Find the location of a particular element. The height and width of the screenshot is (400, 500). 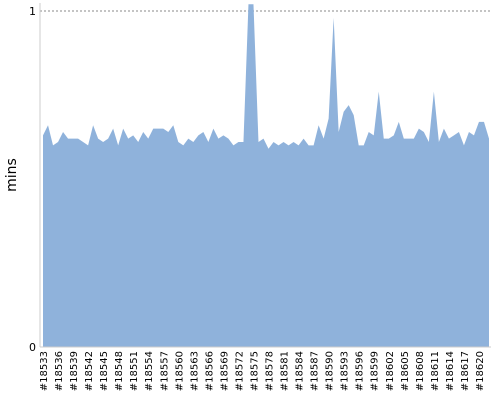

x-tick-label: #18557 is located at coordinates (164, 371).